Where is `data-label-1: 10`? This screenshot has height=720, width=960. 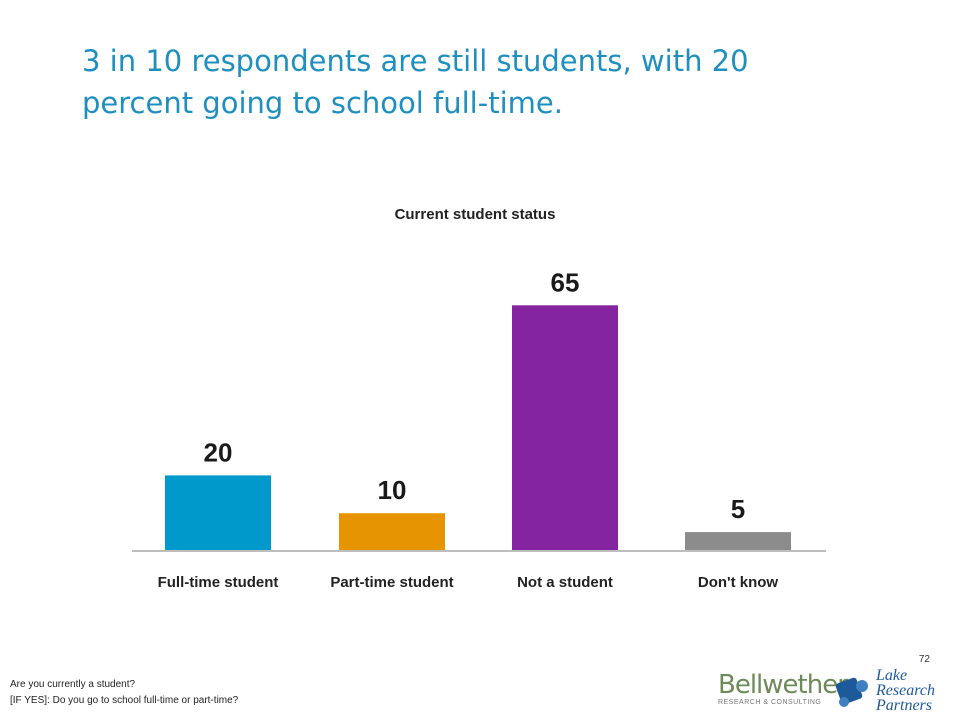 data-label-1: 10 is located at coordinates (392, 490).